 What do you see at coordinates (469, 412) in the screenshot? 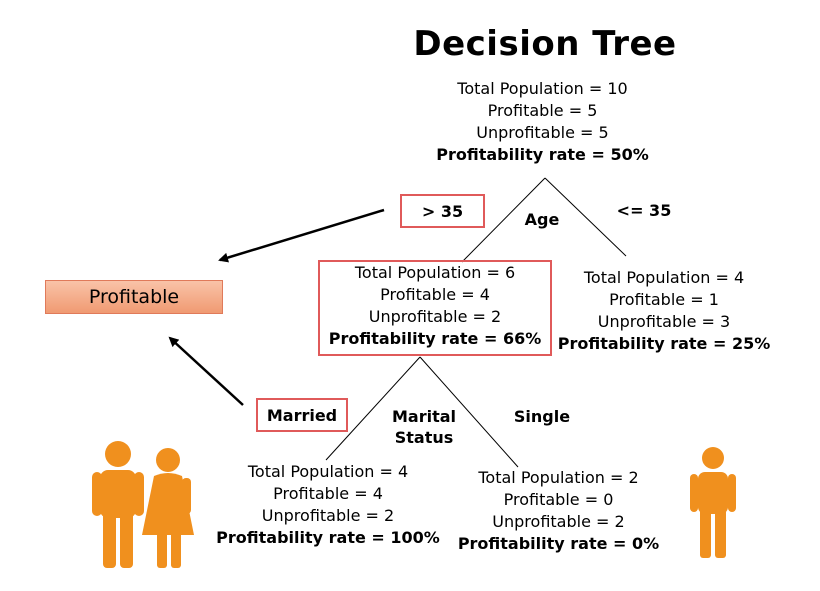
I see `edge-age-right` at bounding box center [469, 412].